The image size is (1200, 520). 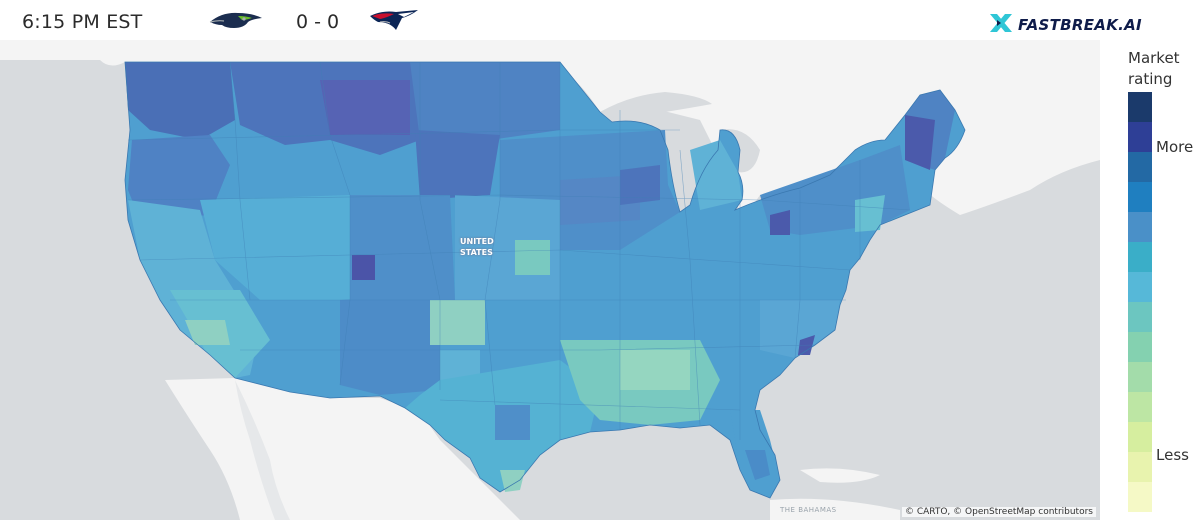 I want to click on lake-superior, so click(x=656, y=105).